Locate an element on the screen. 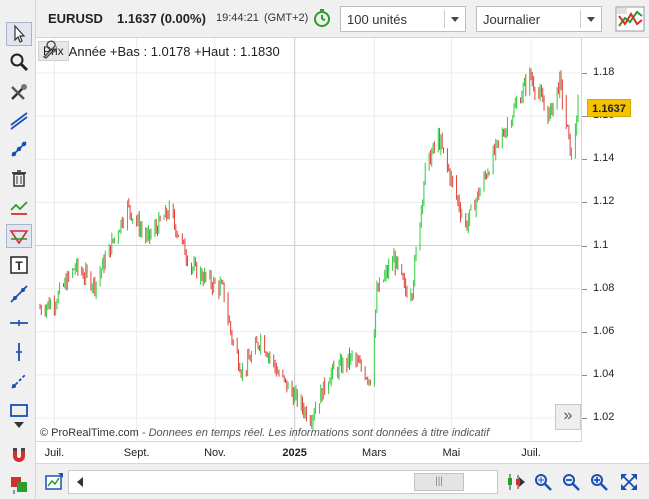 Image resolution: width=649 pixels, height=499 pixels. realtime-clock-icon is located at coordinates (322, 18).